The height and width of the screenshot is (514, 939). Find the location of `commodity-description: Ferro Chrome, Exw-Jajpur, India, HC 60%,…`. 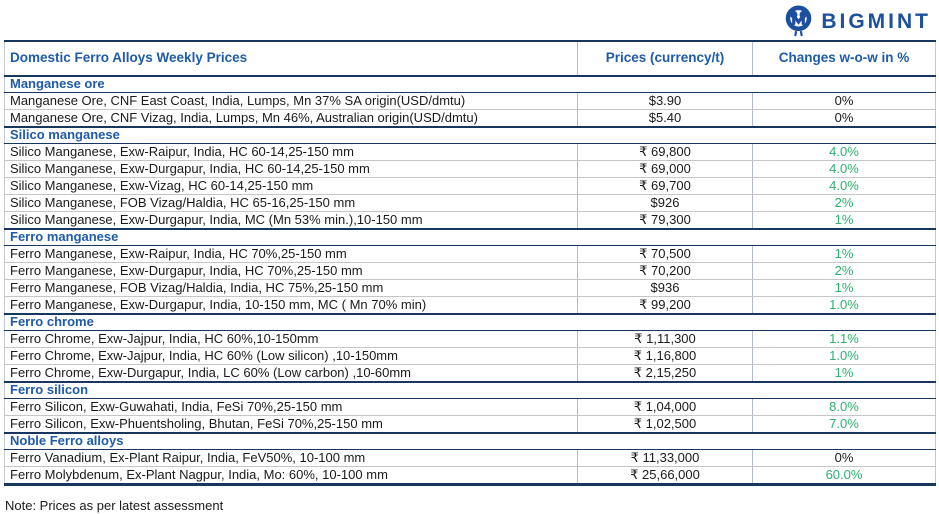

commodity-description: Ferro Chrome, Exw-Jajpur, India, HC 60%,… is located at coordinates (291, 339).